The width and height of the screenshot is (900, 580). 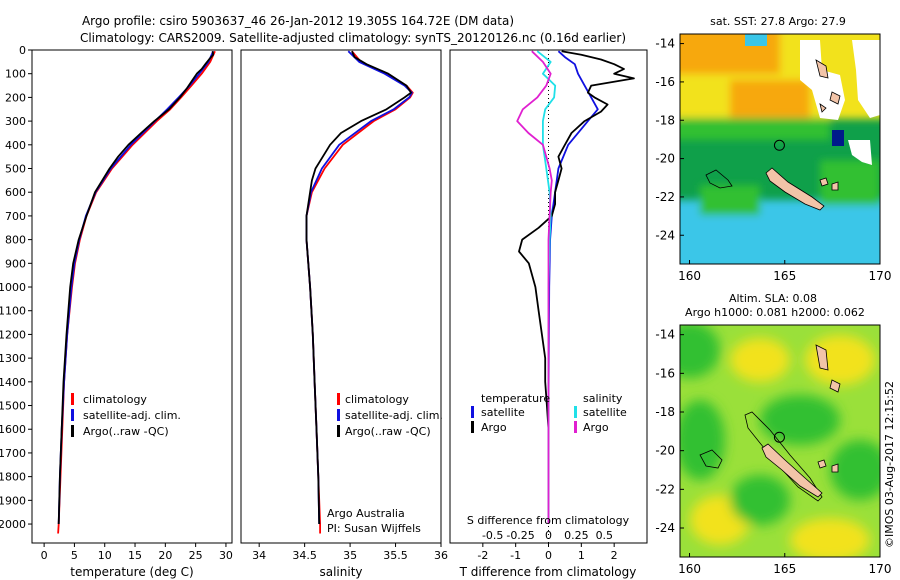 I want to click on vanuatu-islands, so click(x=828, y=86).